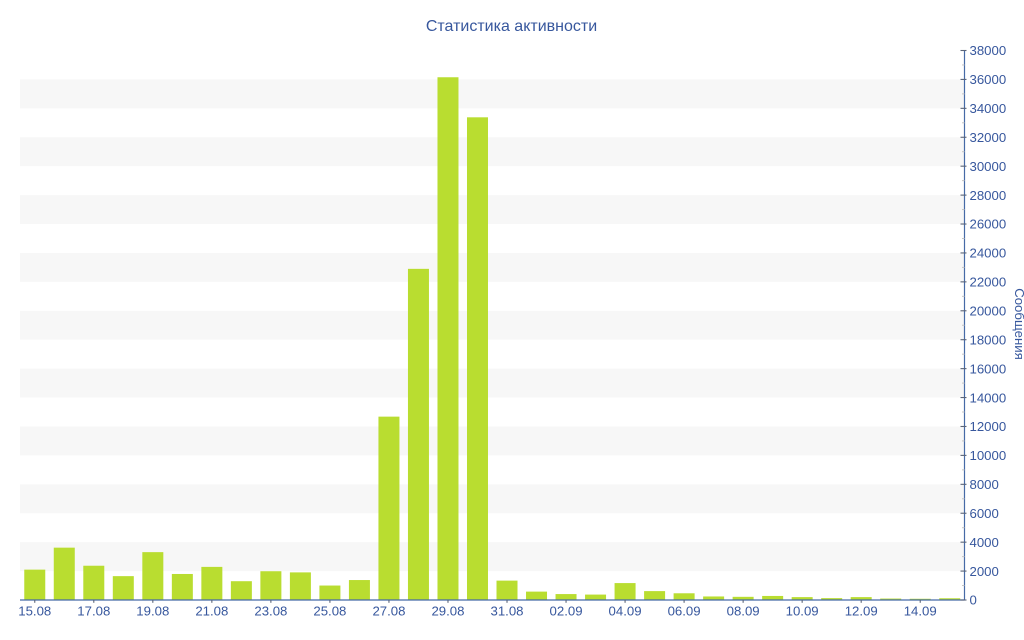 The image size is (1024, 640). I want to click on svg-text: 29.08, so click(447, 610).